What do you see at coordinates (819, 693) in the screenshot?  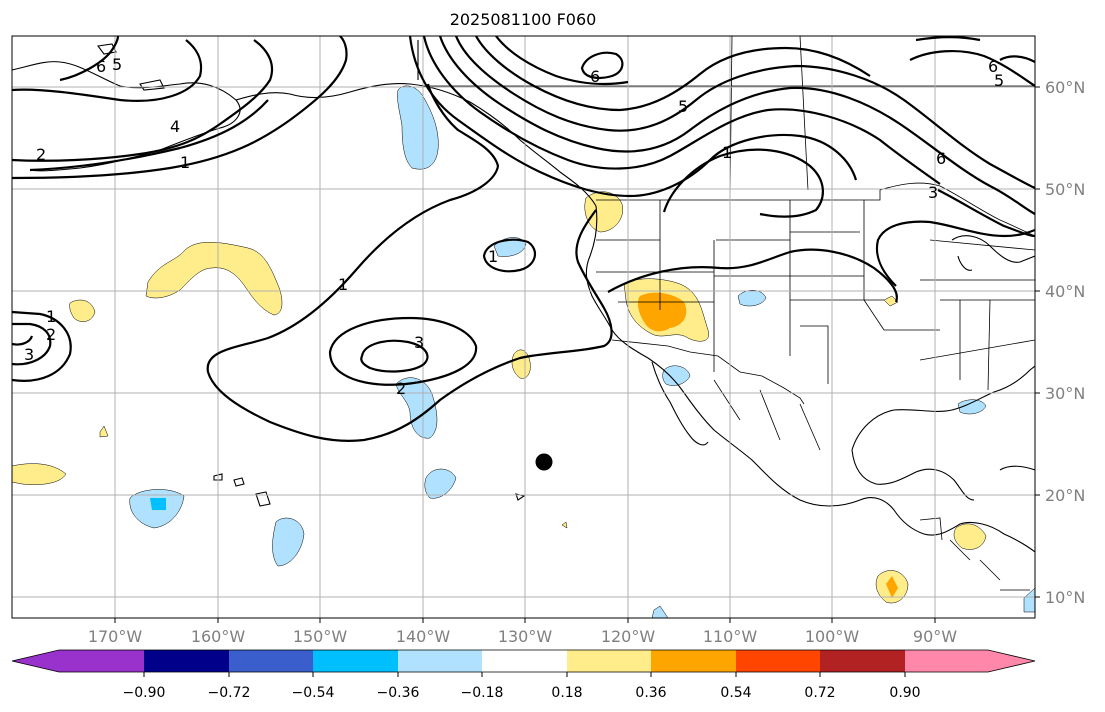 I see `colorbar-tick-label: 0.72` at bounding box center [819, 693].